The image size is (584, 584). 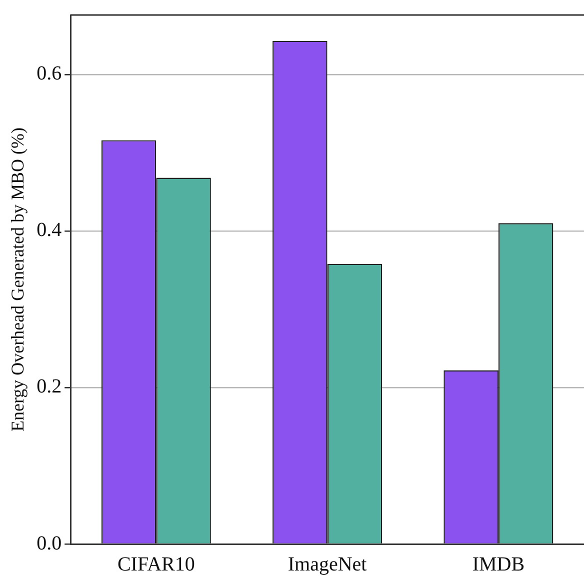 I want to click on x-tick-label: CIFAR10, so click(x=156, y=564).